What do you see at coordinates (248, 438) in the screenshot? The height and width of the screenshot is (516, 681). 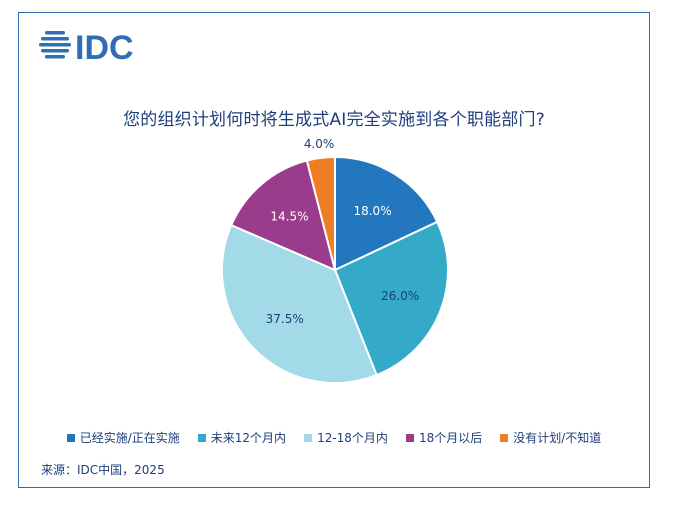 I see `legend-label: 未来12个月内` at bounding box center [248, 438].